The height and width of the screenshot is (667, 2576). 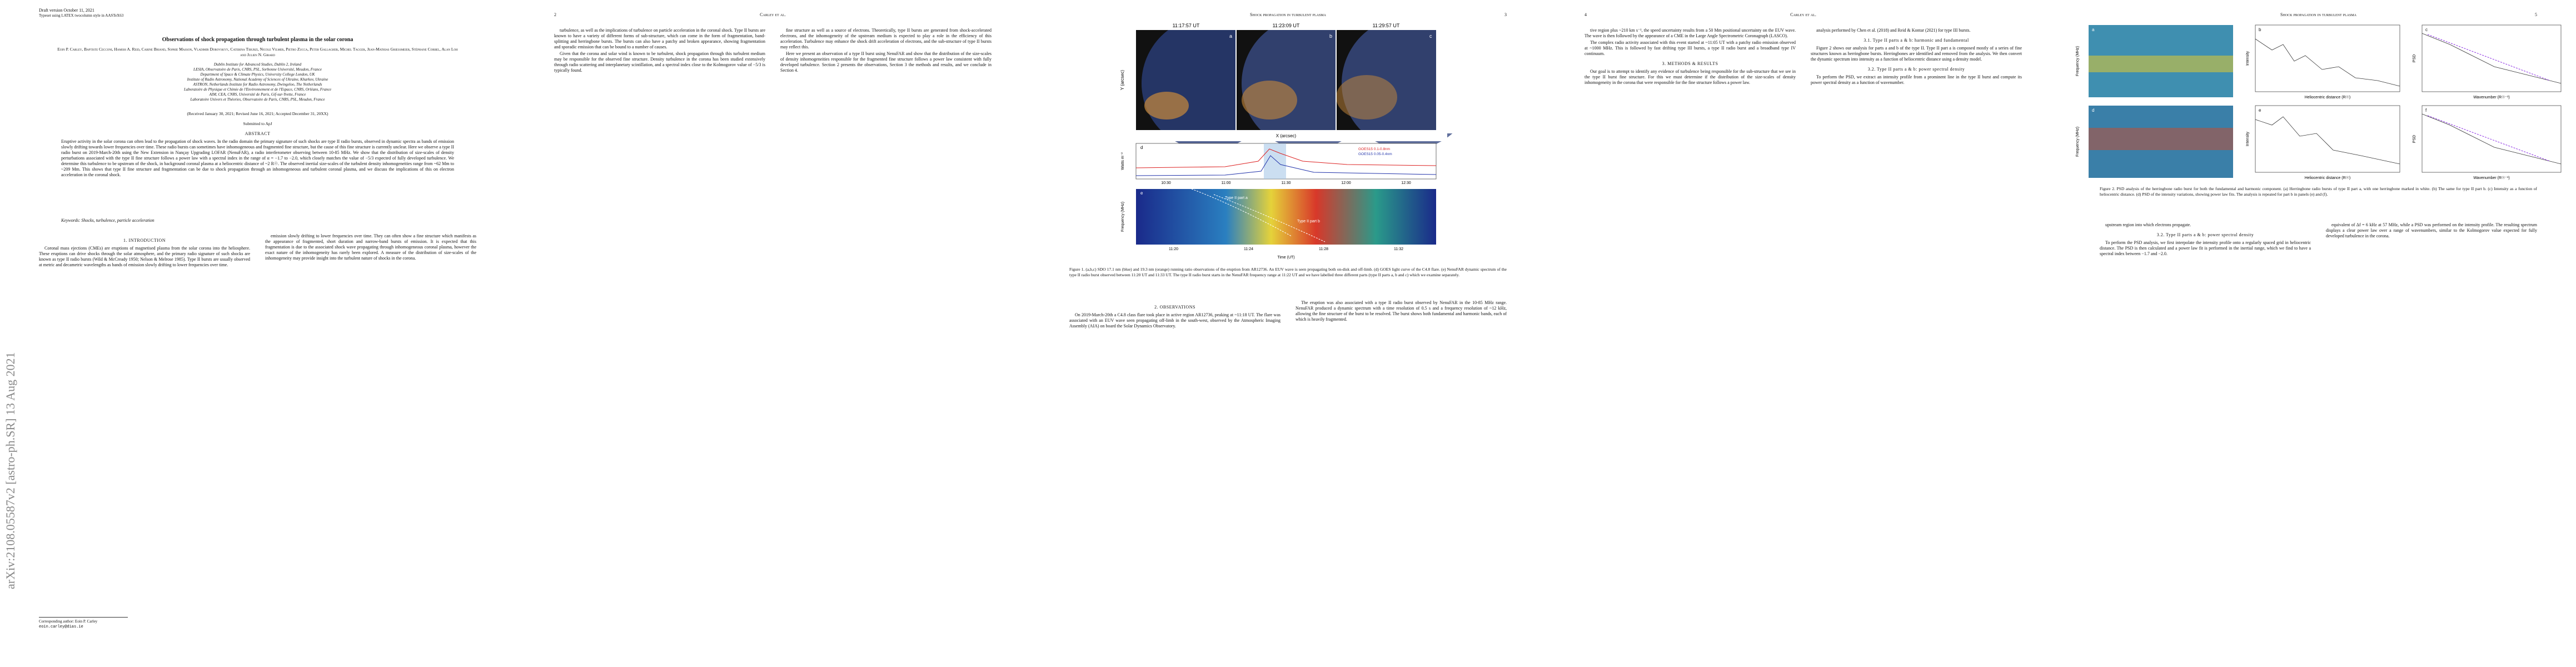 I want to click on axis-label: X (arcsec), so click(x=1286, y=135).